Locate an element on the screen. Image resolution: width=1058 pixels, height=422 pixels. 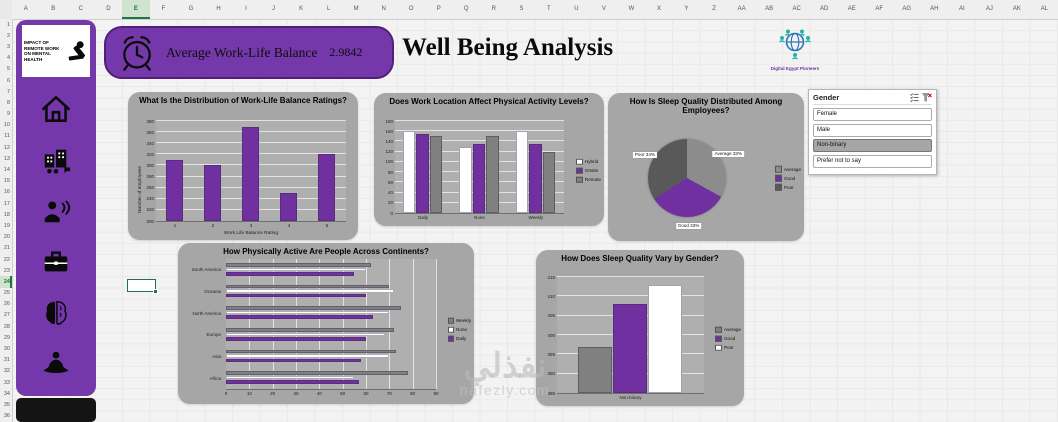
brain-icon is located at coordinates (56, 313).